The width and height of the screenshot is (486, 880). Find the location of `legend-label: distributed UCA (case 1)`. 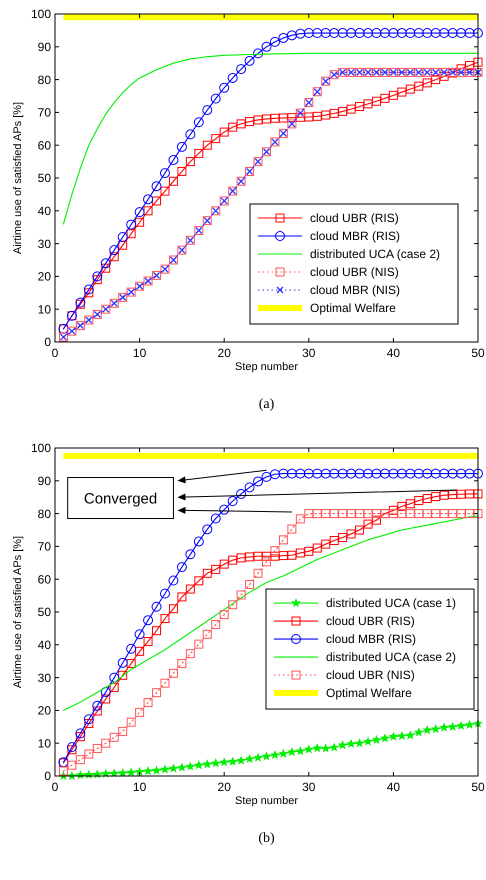

legend-label: distributed UCA (case 1) is located at coordinates (391, 603).